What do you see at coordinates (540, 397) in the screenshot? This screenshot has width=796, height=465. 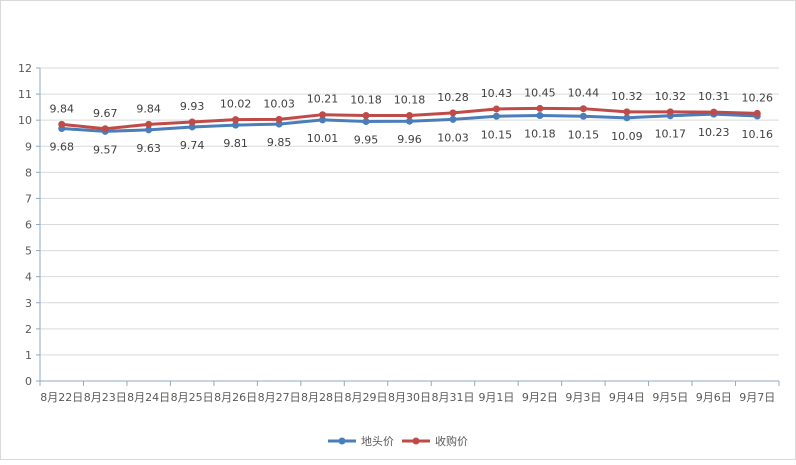 I see `x-tick-label: 9月2日` at bounding box center [540, 397].